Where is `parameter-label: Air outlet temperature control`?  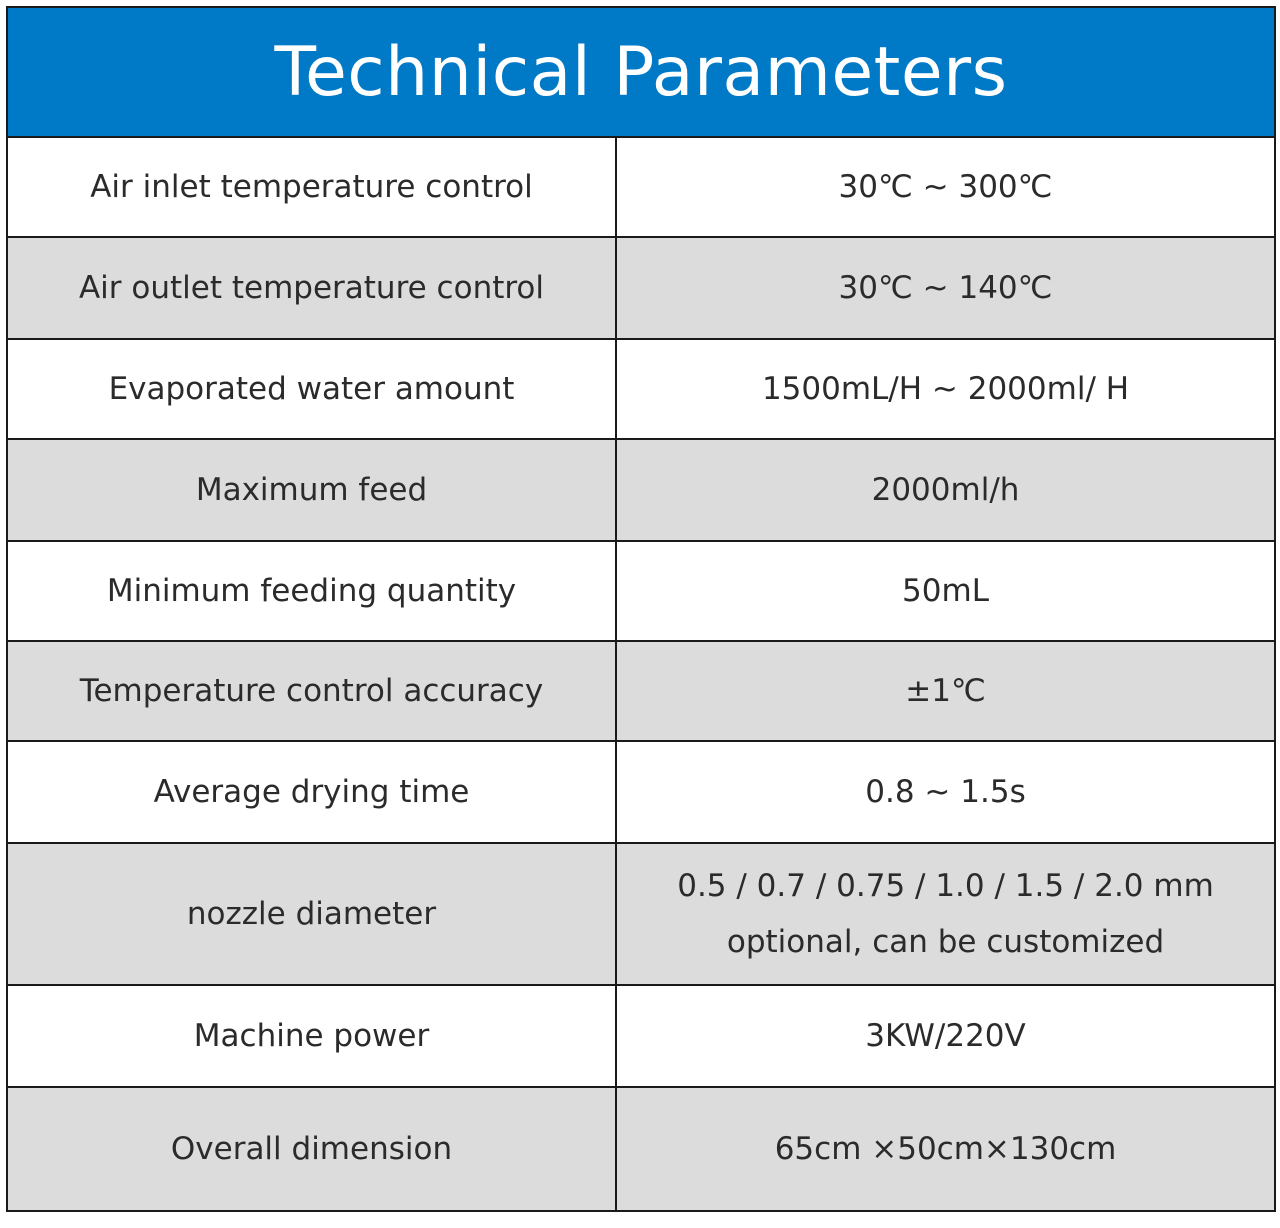
parameter-label: Air outlet temperature control is located at coordinates (311, 288).